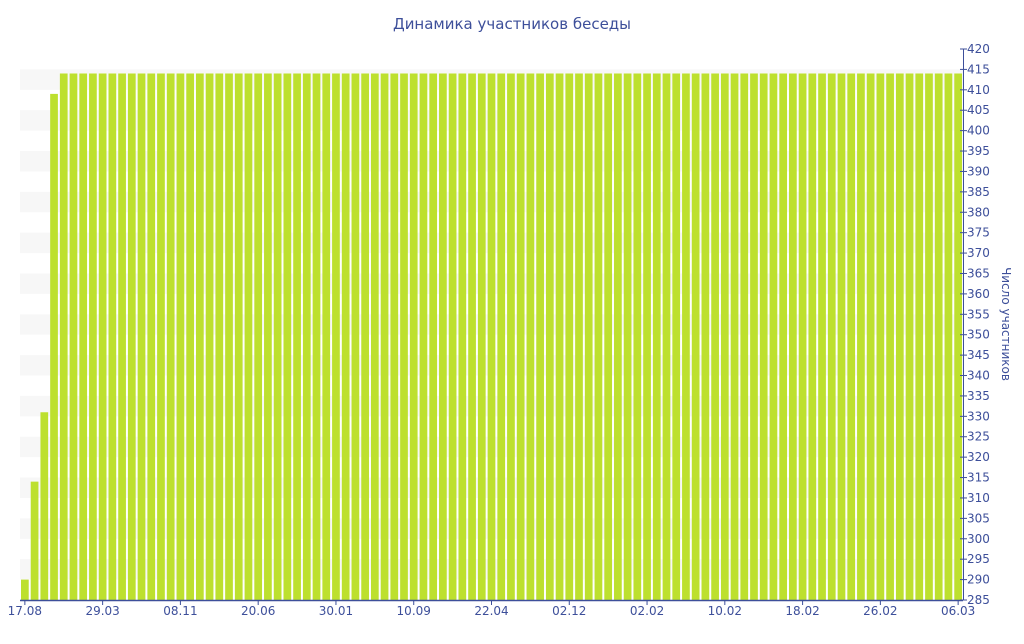 The image size is (1024, 644). Describe the element at coordinates (978, 580) in the screenshot. I see `y-tick-label: 290` at that location.